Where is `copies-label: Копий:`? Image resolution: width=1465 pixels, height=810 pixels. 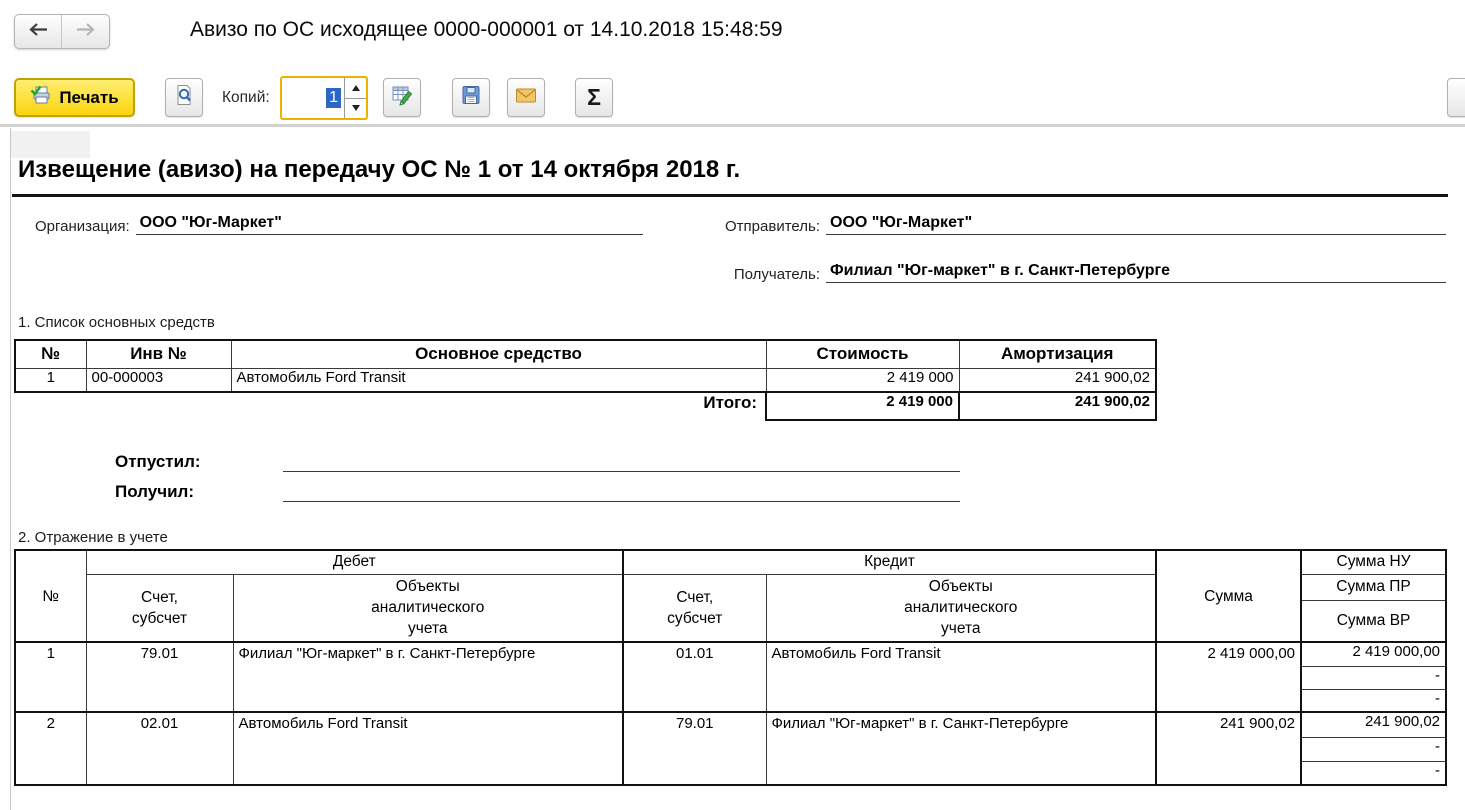 copies-label: Копий: is located at coordinates (246, 97).